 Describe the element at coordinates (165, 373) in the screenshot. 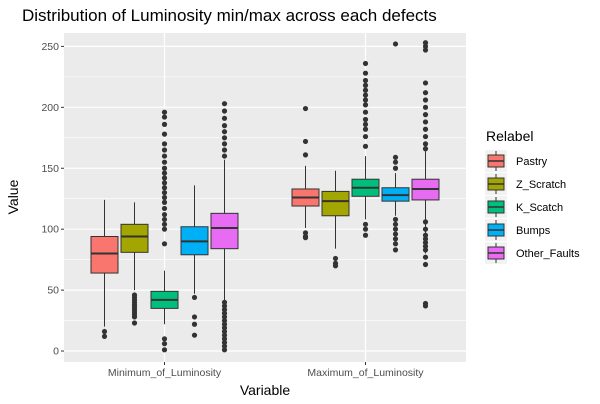

I see `x-tick-label: Minimum_of_Luminosity` at that location.